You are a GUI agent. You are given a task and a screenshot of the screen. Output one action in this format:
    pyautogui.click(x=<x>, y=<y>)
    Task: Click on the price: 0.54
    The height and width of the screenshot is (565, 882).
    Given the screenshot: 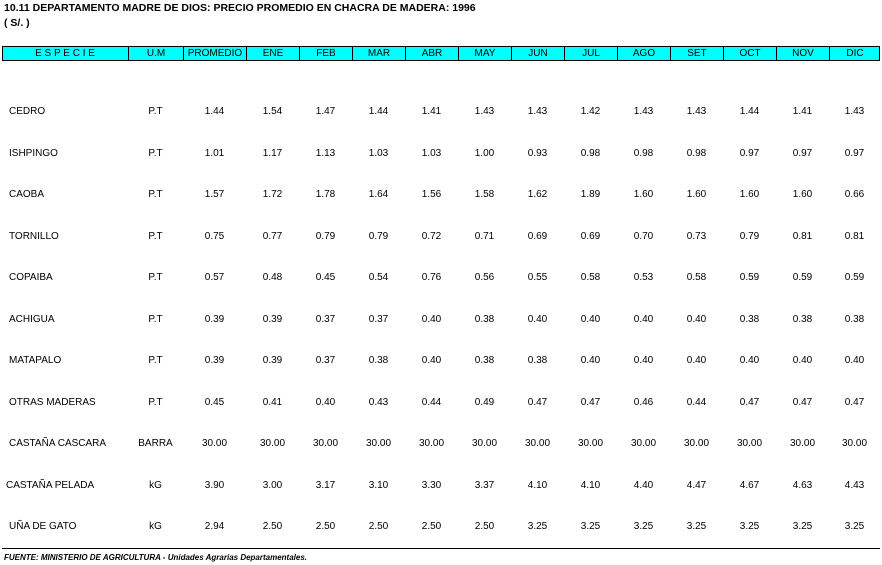 What is the action you would take?
    pyautogui.click(x=378, y=277)
    